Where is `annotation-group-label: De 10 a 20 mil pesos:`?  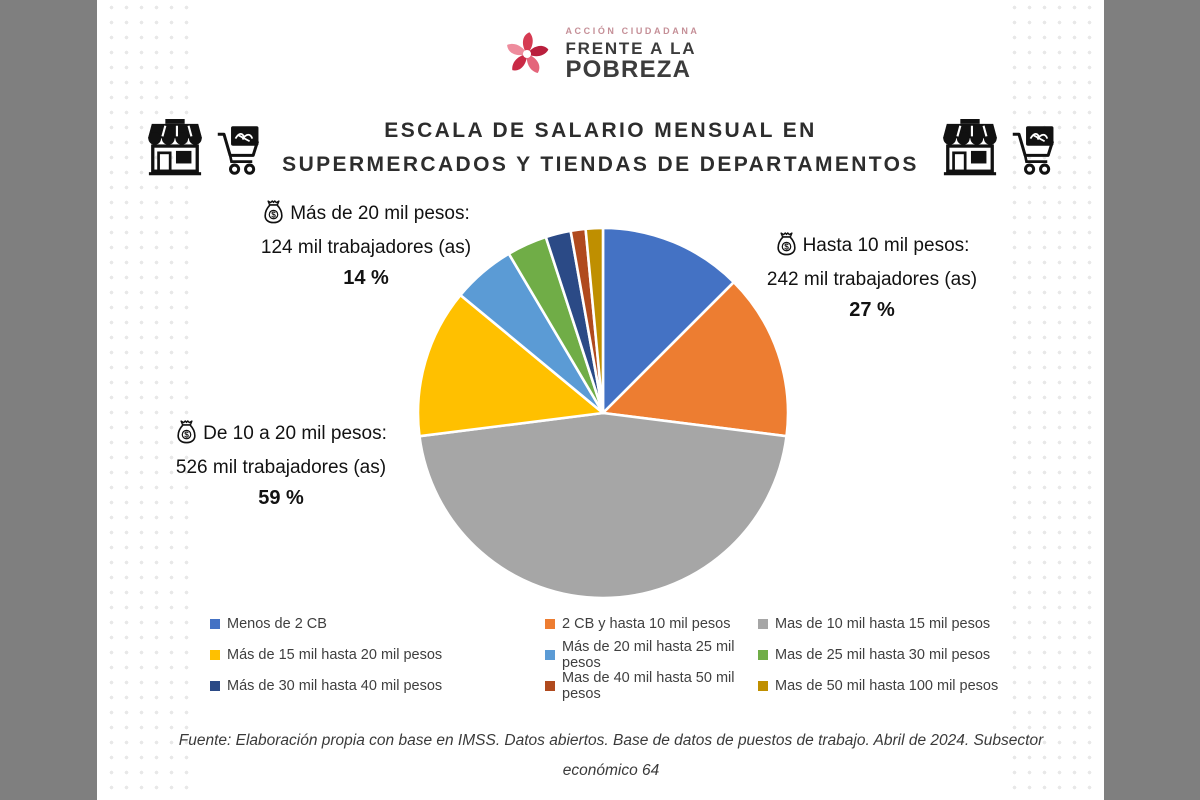 annotation-group-label: De 10 a 20 mil pesos: is located at coordinates (295, 433).